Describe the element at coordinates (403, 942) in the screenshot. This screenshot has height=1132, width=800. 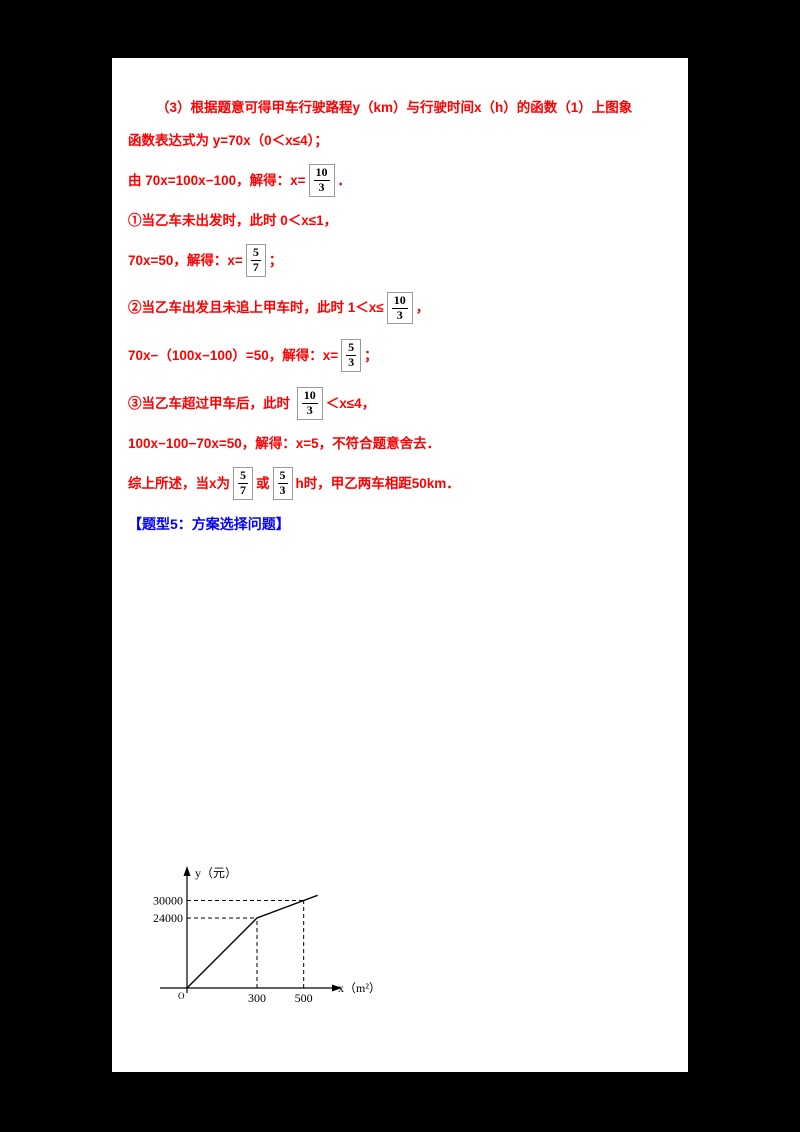
I see `function-graph: y（元） x（m²） 24000 30000 300 500 O` at that location.